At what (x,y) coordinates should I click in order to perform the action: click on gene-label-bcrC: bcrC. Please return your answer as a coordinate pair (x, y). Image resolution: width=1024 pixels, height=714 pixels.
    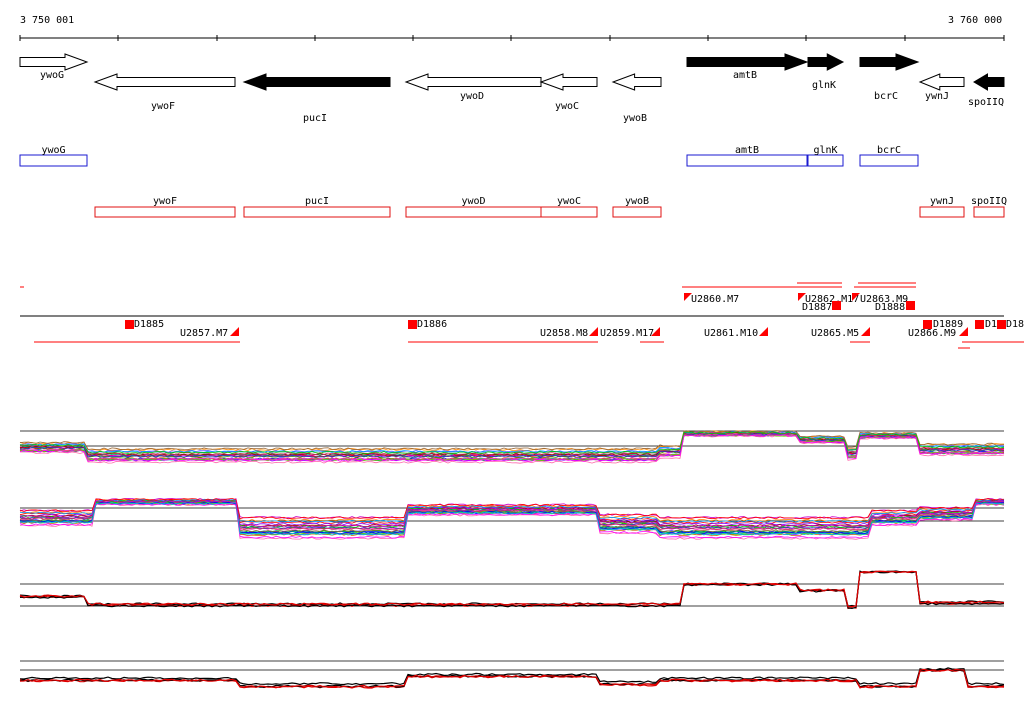
    Looking at the image, I should click on (886, 96).